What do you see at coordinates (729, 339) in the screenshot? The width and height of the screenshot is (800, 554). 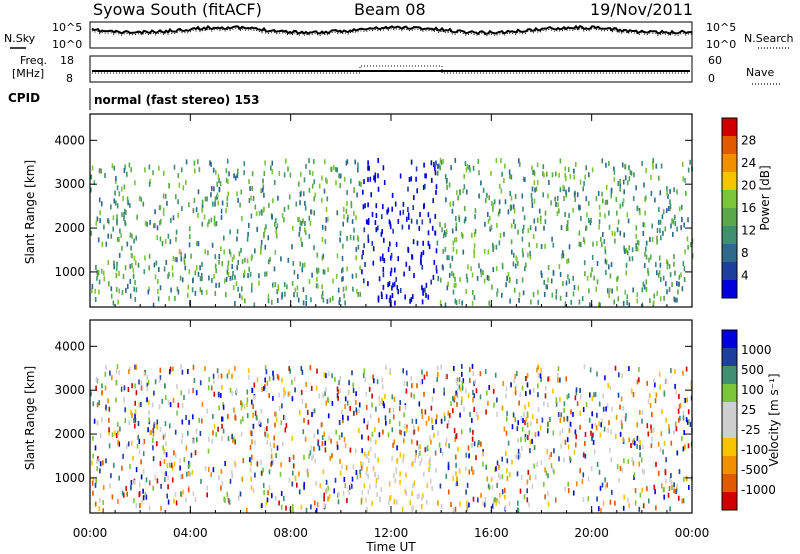 I see `colorbar-segment` at bounding box center [729, 339].